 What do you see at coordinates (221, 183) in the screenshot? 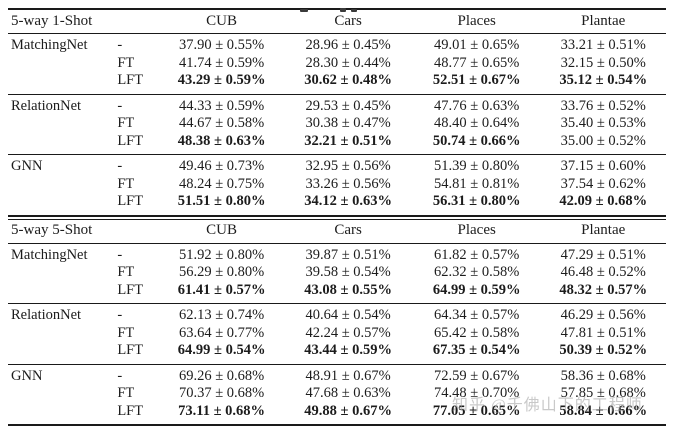
I see `accuracy-cell: 48.24 ± 0.75%` at bounding box center [221, 183].